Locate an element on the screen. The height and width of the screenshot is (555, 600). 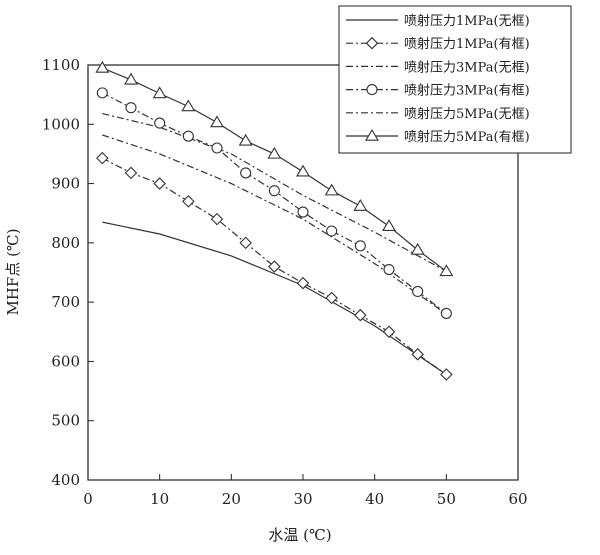
x-tick-label: 50 is located at coordinates (446, 499).